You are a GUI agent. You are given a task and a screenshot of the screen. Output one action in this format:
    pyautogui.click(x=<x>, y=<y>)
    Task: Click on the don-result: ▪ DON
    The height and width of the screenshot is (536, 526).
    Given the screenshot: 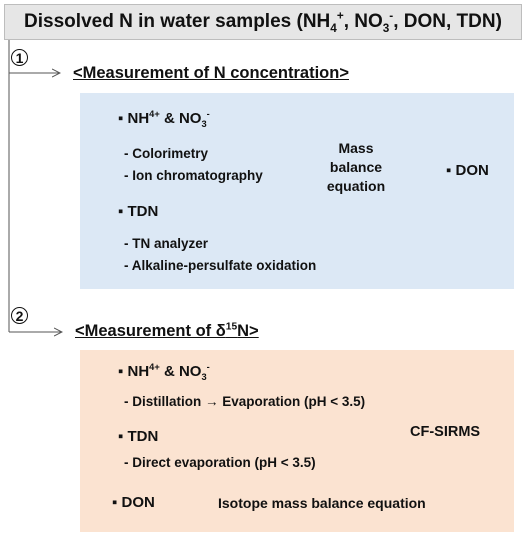 What is the action you would take?
    pyautogui.click(x=467, y=170)
    